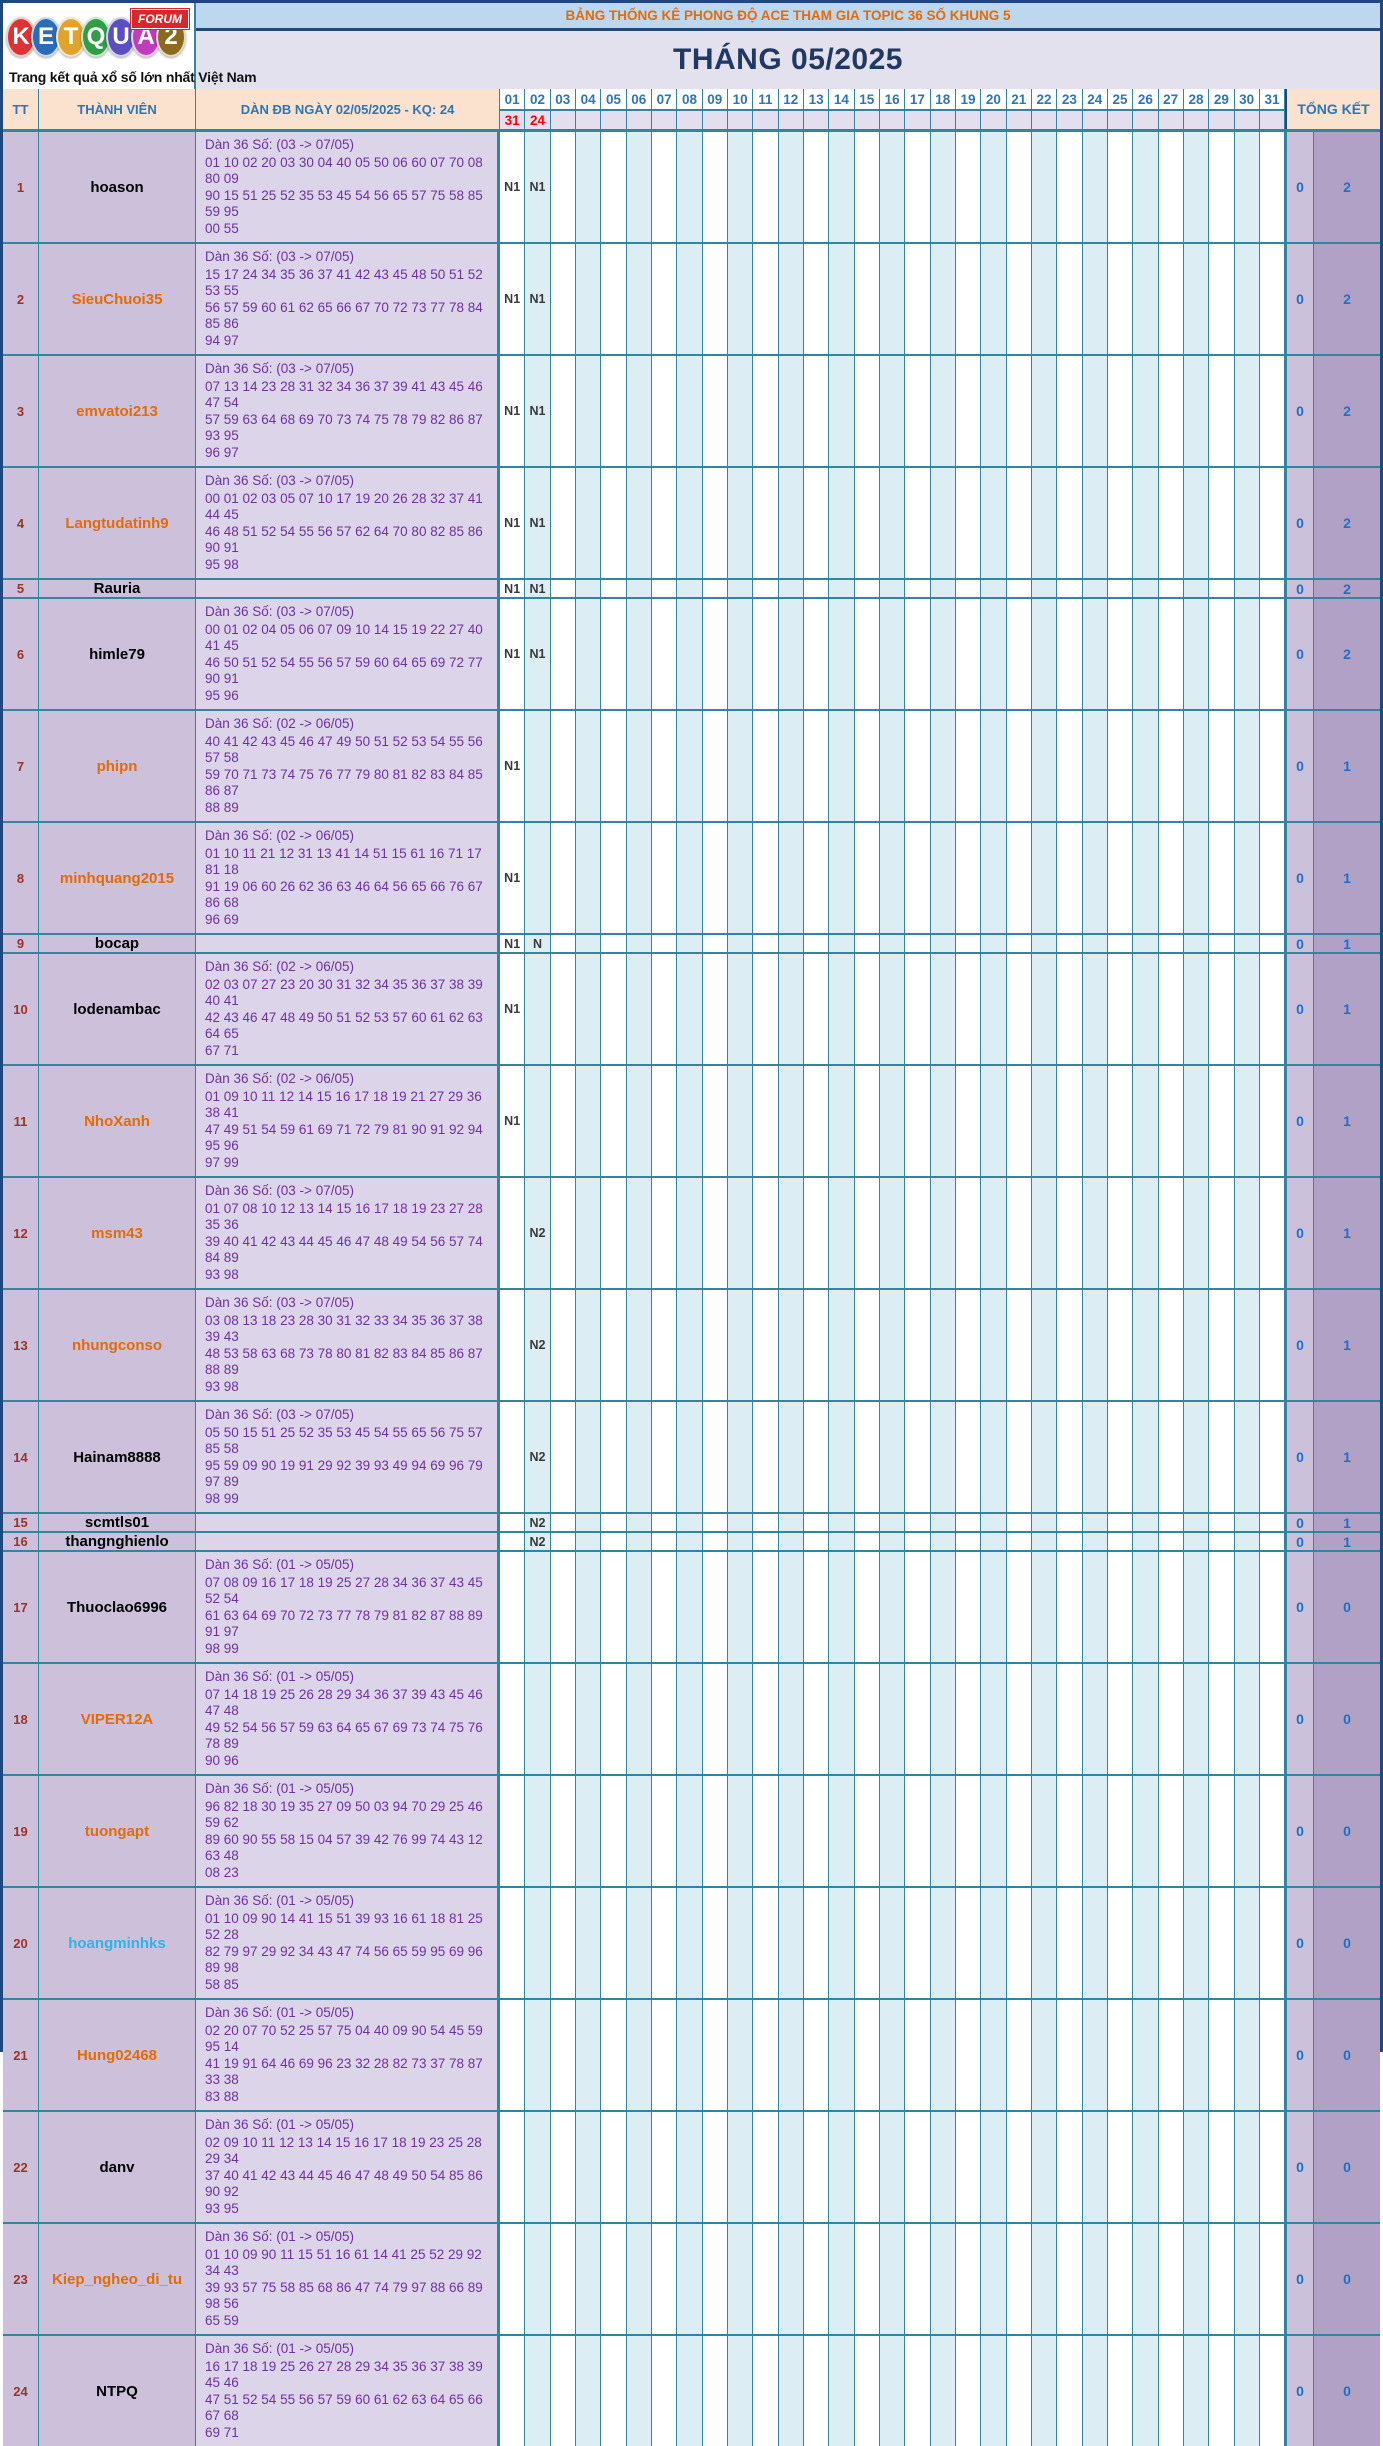 The width and height of the screenshot is (1383, 2446). I want to click on day-cells: N1, so click(893, 878).